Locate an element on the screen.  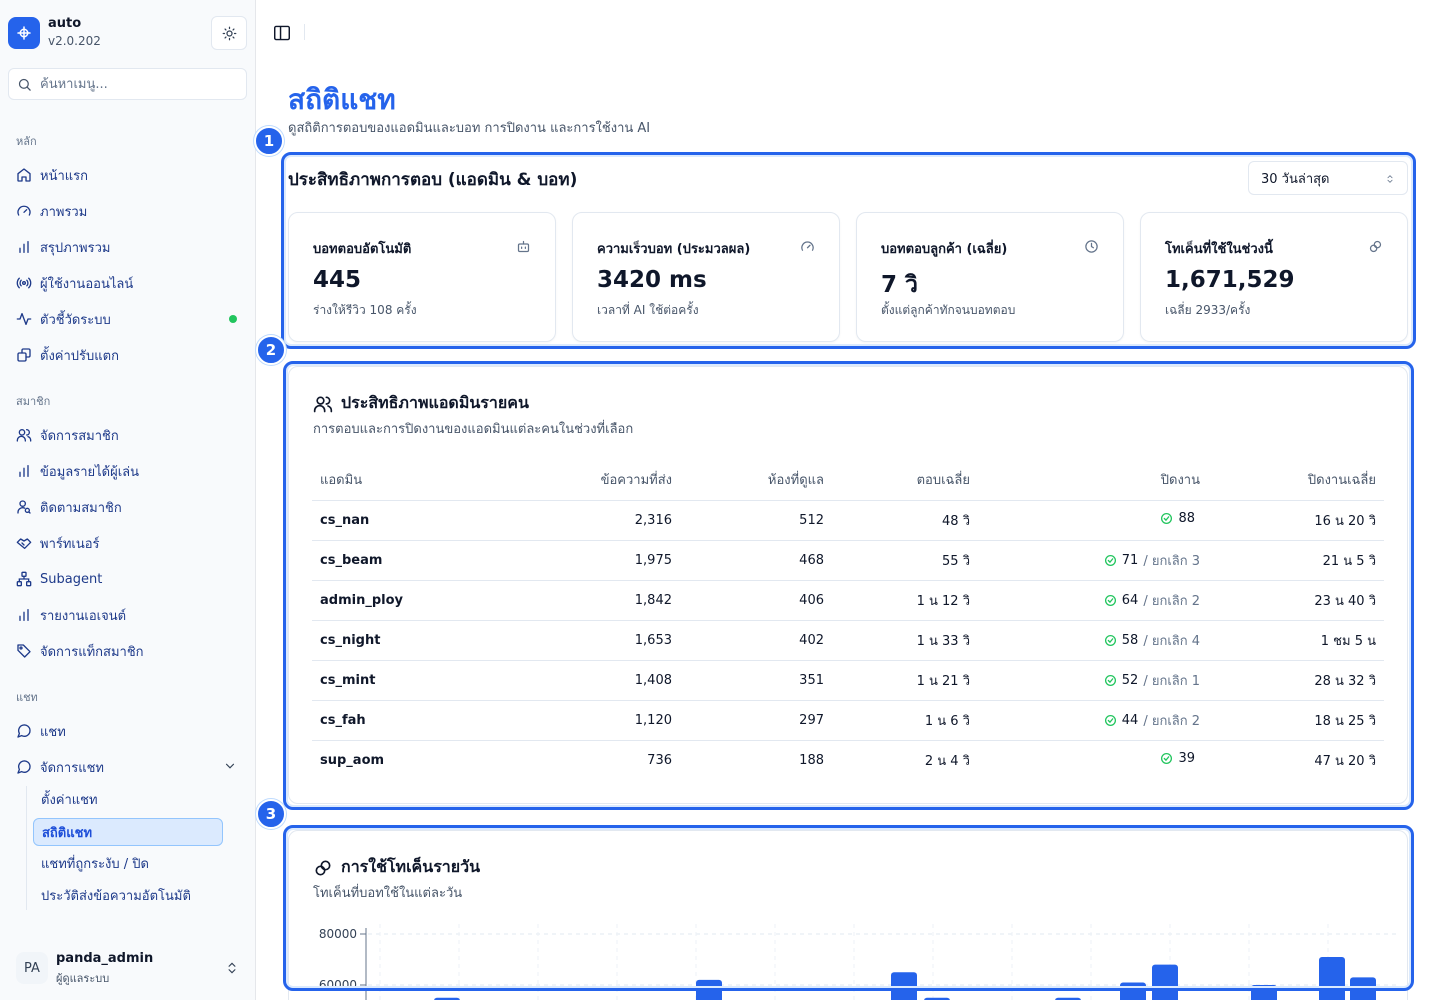
handshake-icon is located at coordinates (24, 543).